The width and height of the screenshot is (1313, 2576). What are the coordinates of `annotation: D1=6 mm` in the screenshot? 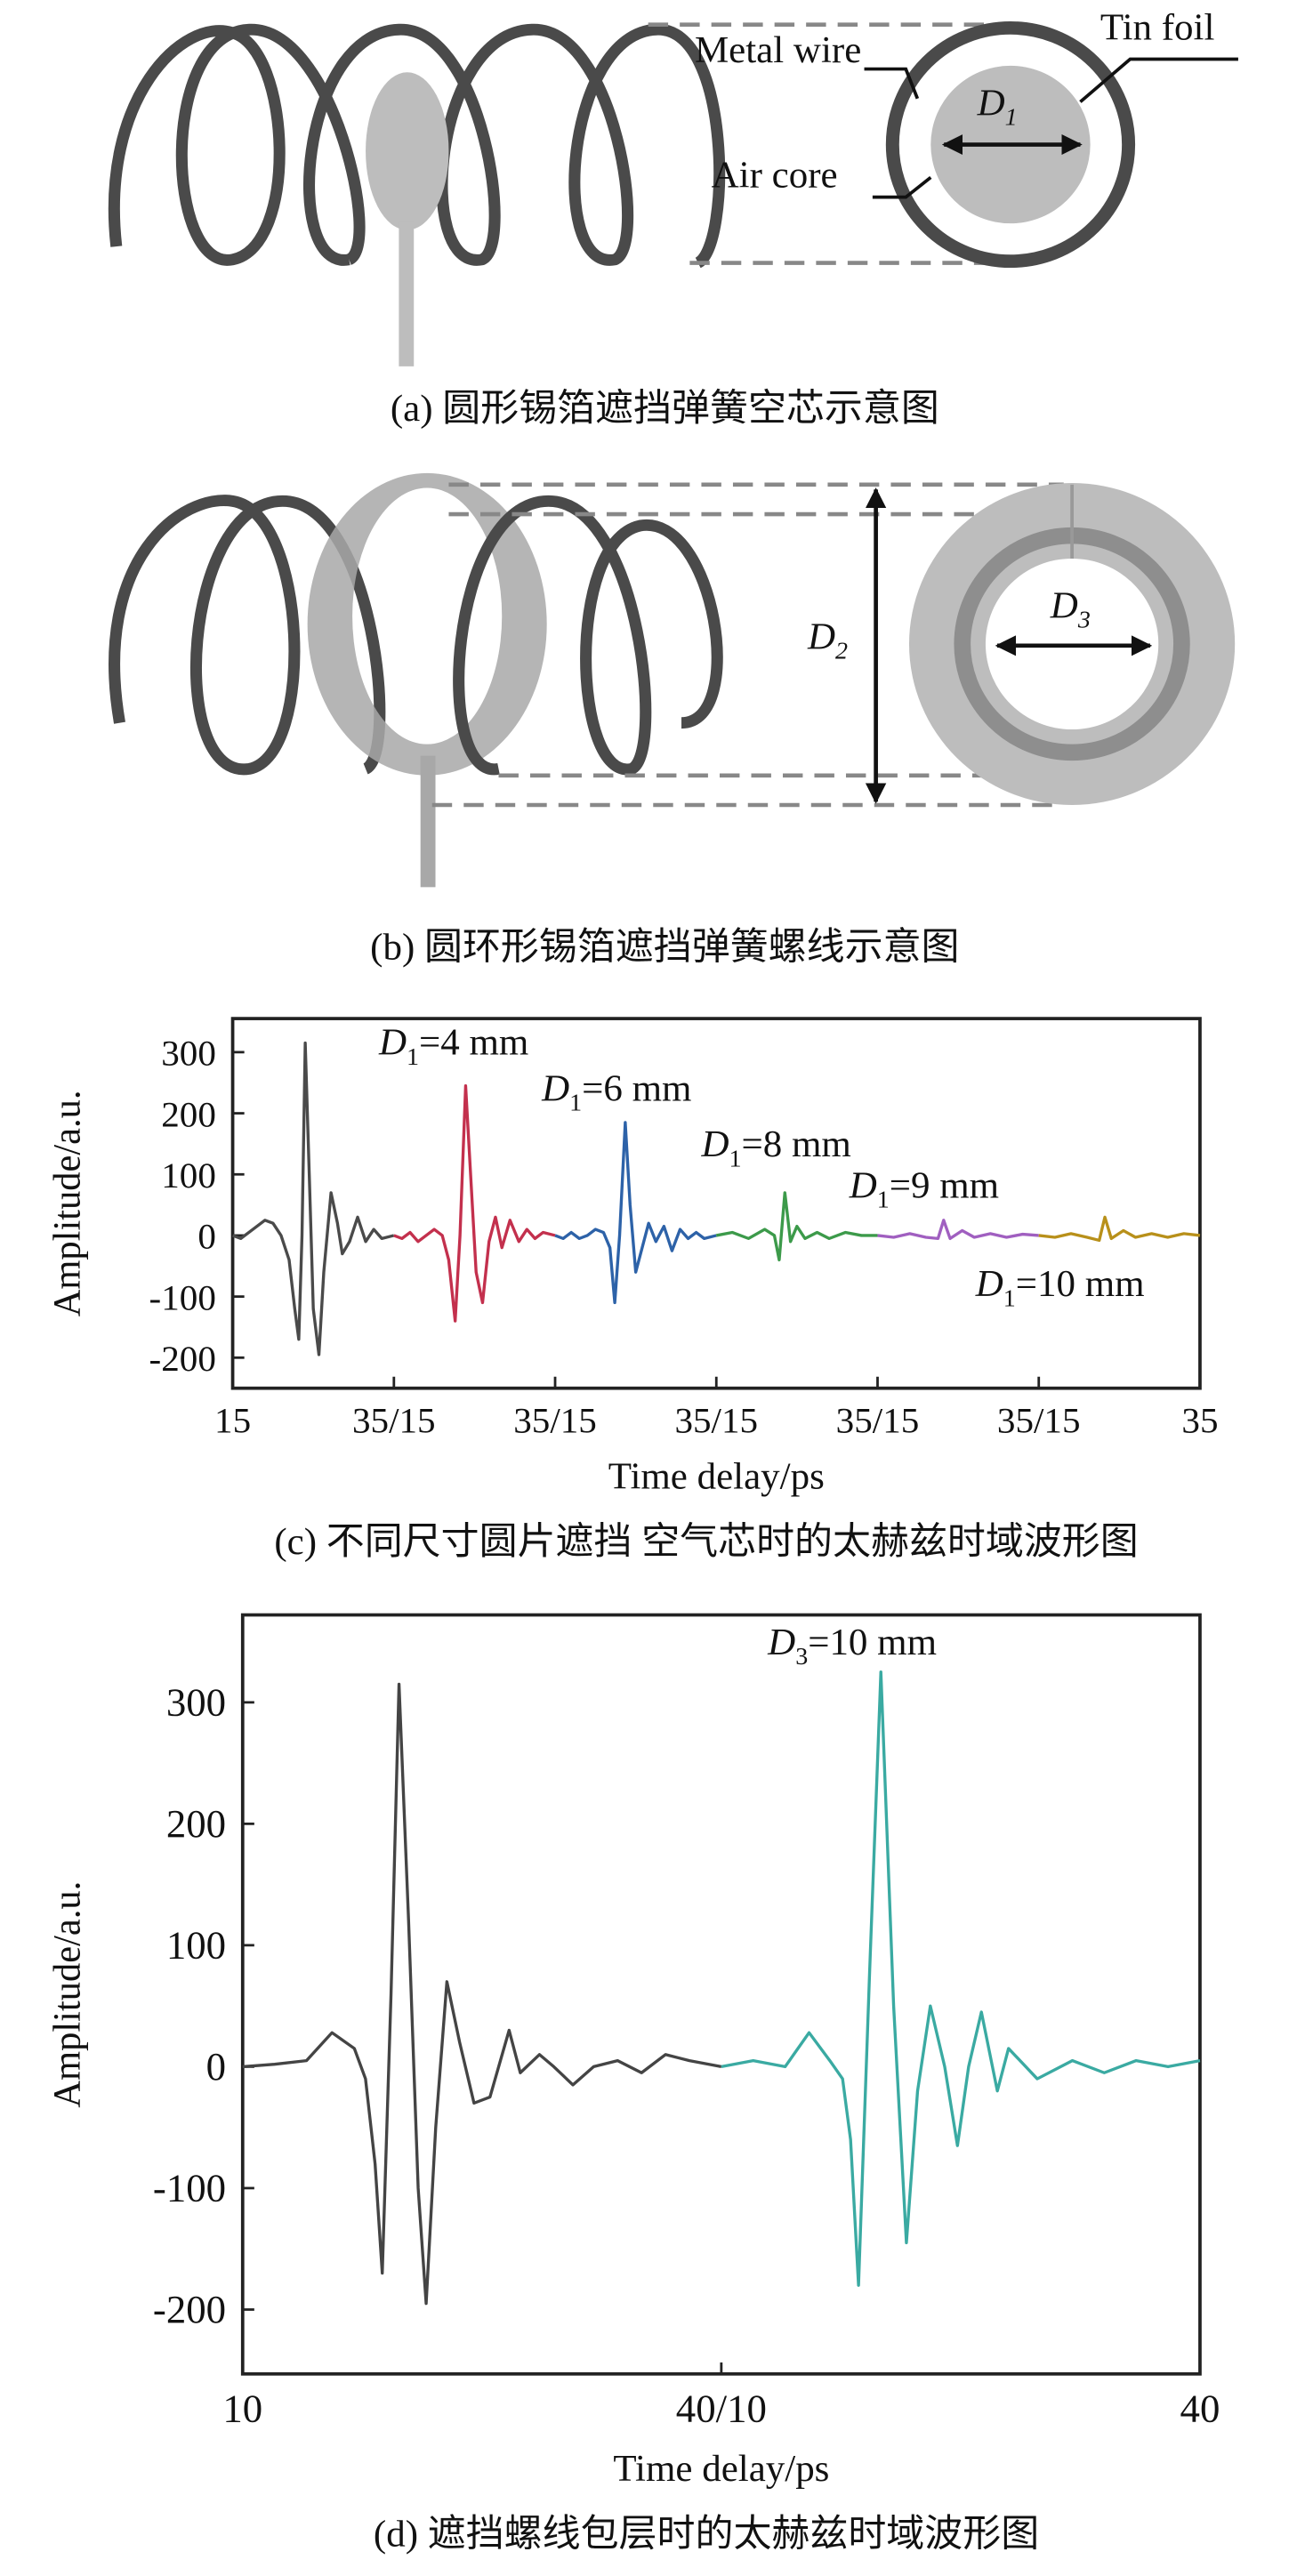 It's located at (616, 1092).